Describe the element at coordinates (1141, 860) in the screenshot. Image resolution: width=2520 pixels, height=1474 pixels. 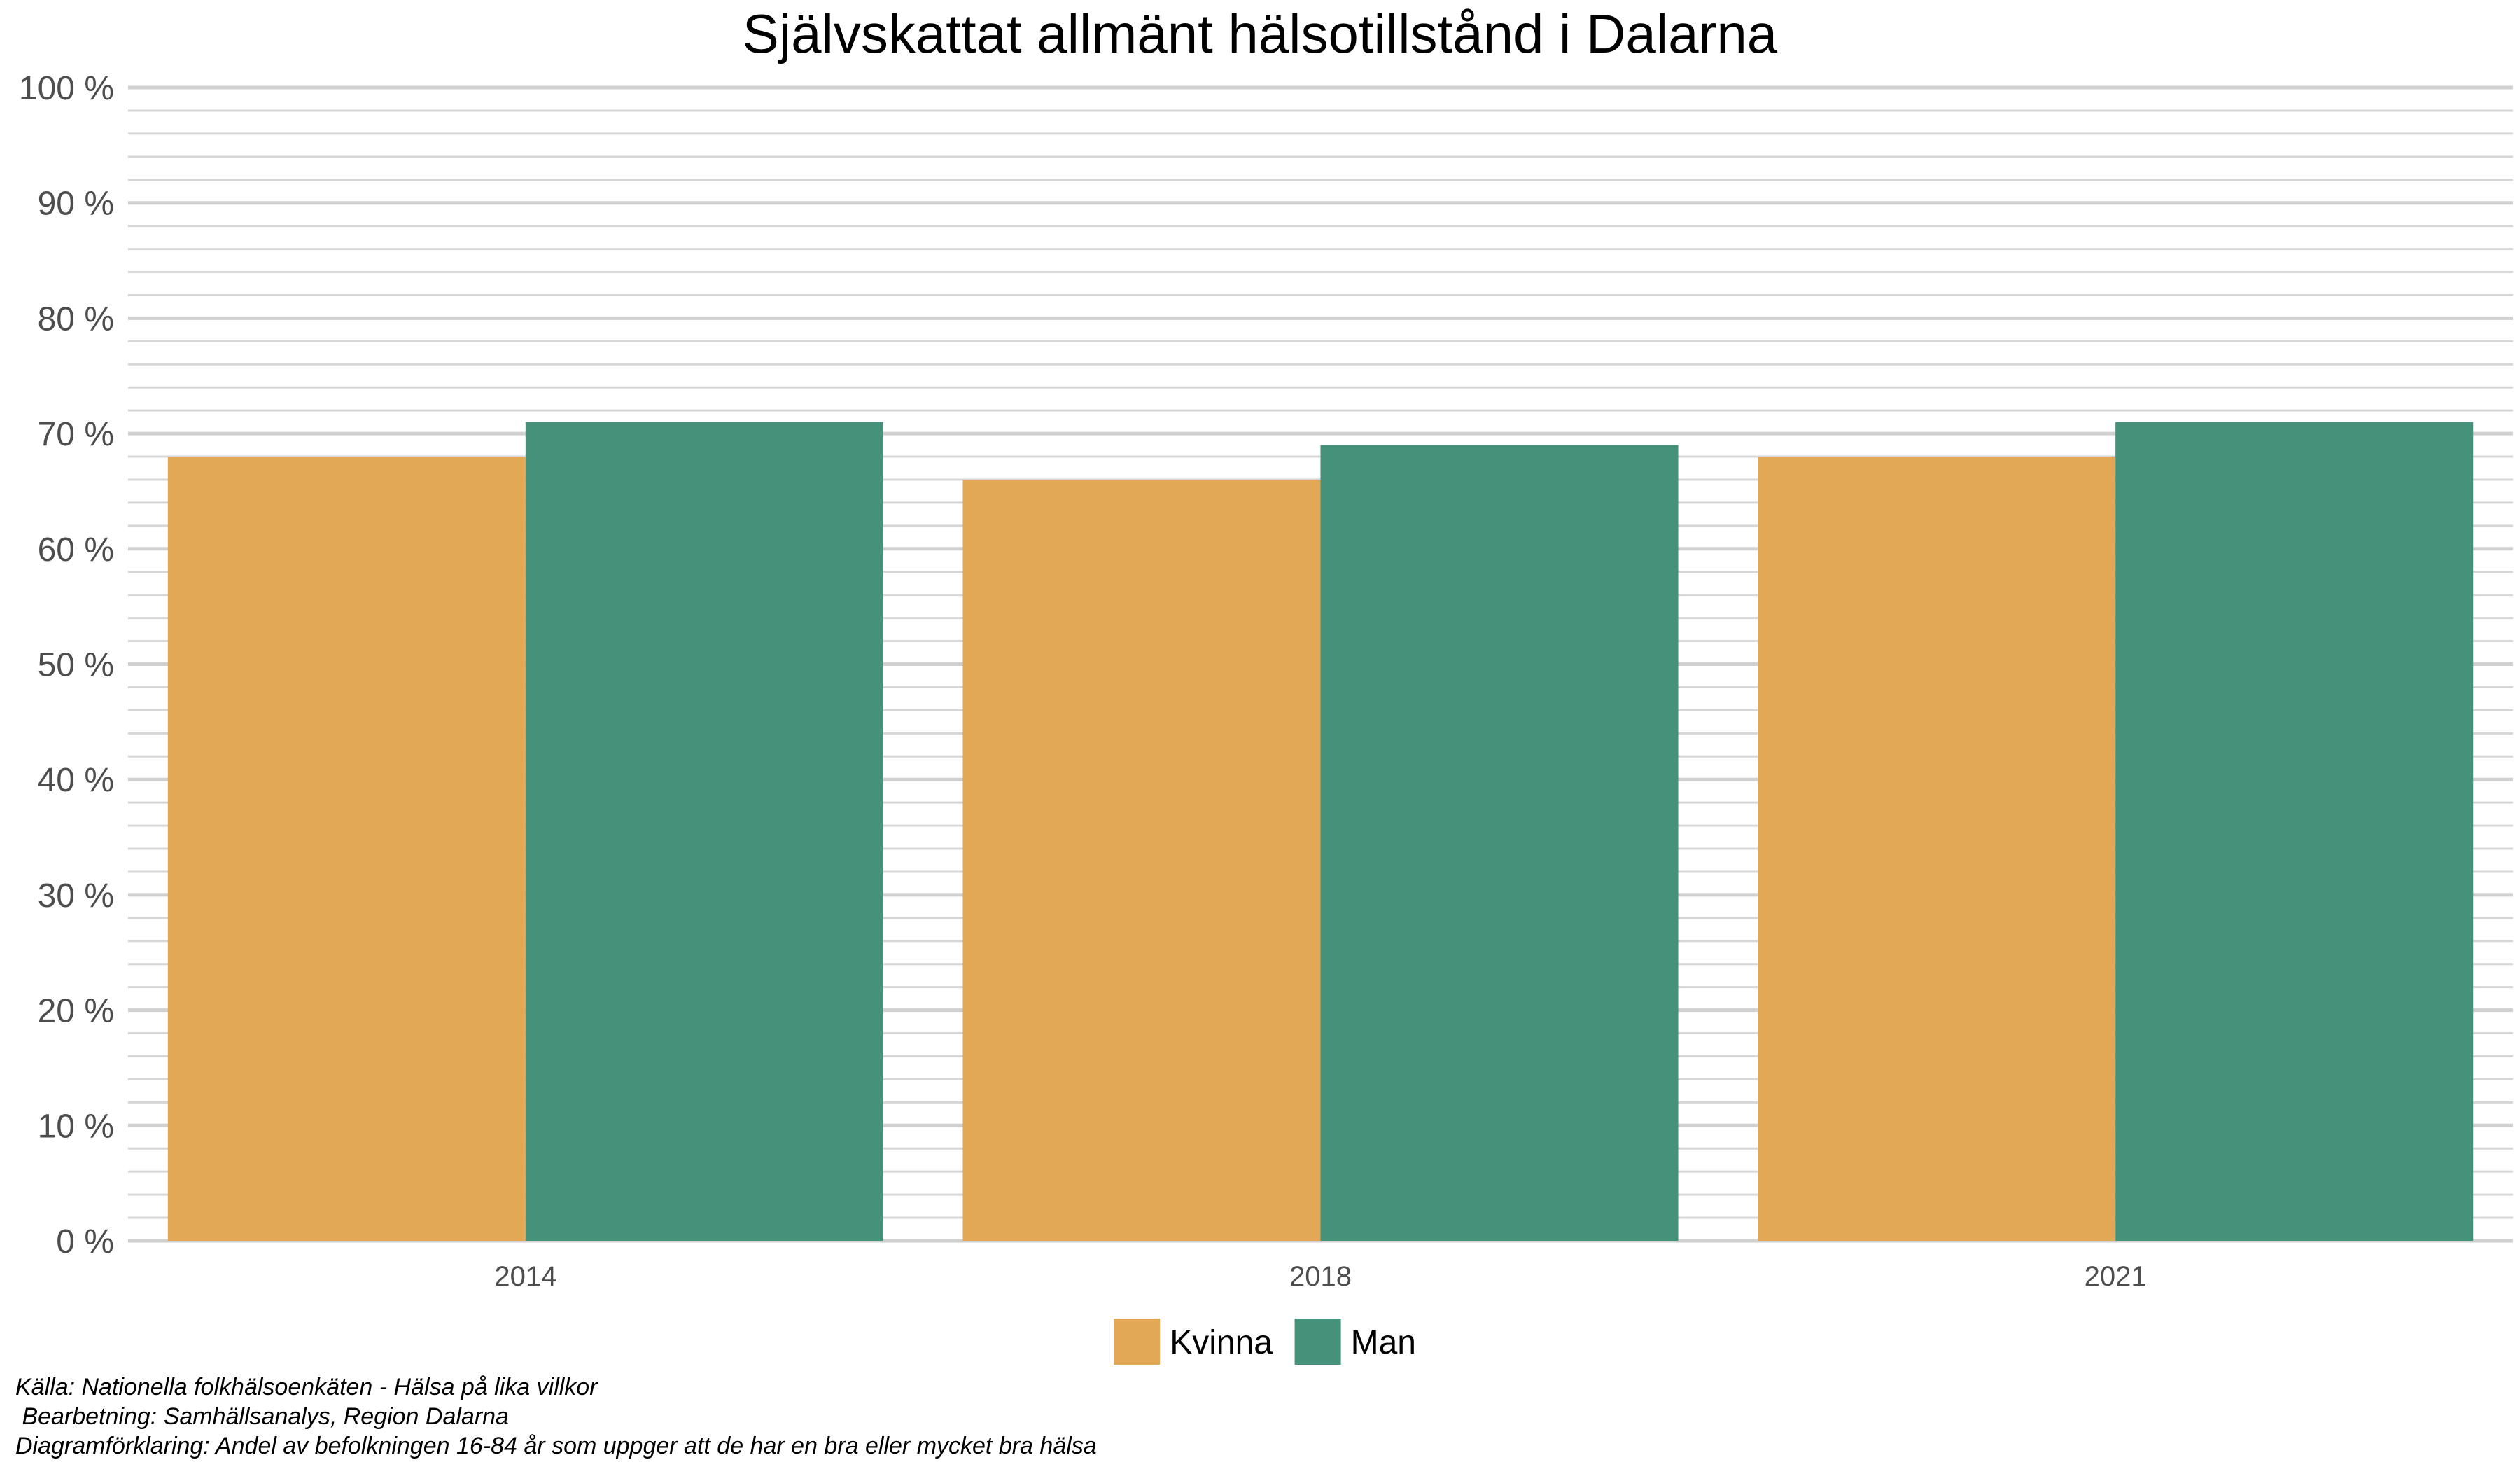
I see `bar-kvinna-2018` at that location.